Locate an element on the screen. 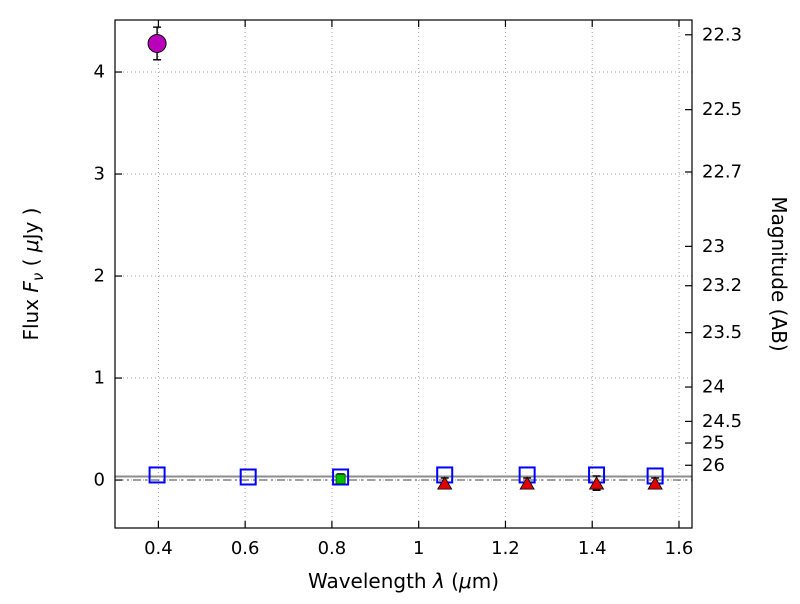 The height and width of the screenshot is (604, 800). y-axis-label-left: Flux Fν ( μJy ) is located at coordinates (33, 273).